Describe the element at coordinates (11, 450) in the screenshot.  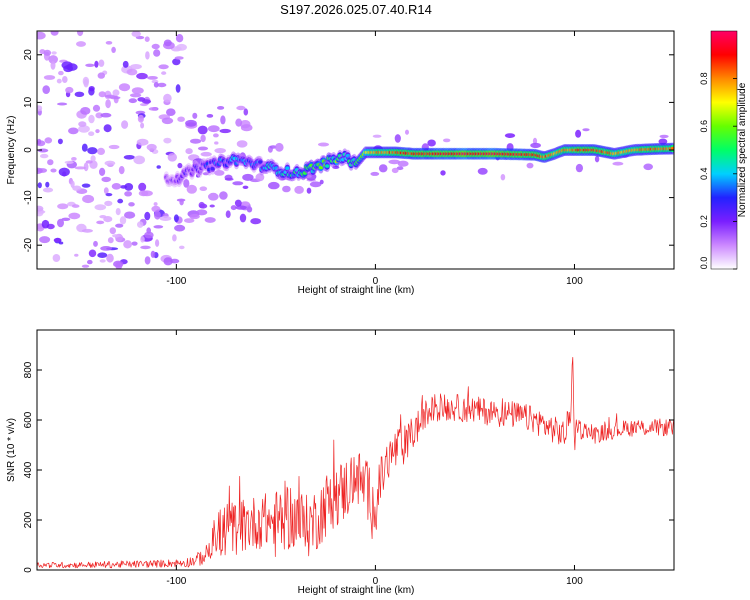
I see `snr-ylabel: SNR (10 * v/v)` at that location.